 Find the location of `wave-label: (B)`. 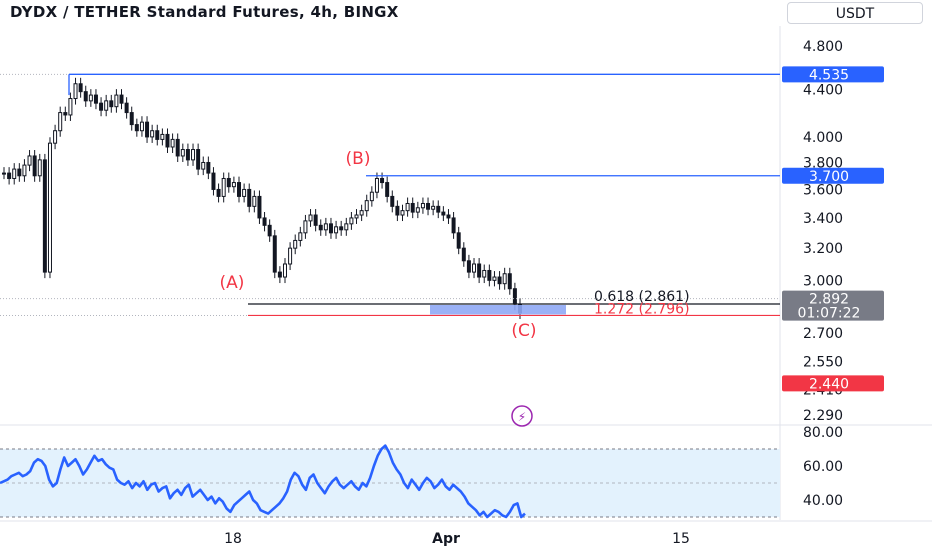

wave-label: (B) is located at coordinates (358, 159).